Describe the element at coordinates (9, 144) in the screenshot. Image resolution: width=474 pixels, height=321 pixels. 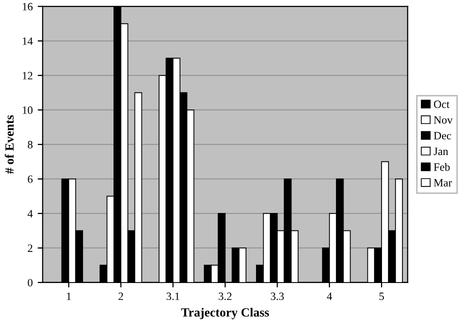
I see `y-axis-title: # of Events` at that location.